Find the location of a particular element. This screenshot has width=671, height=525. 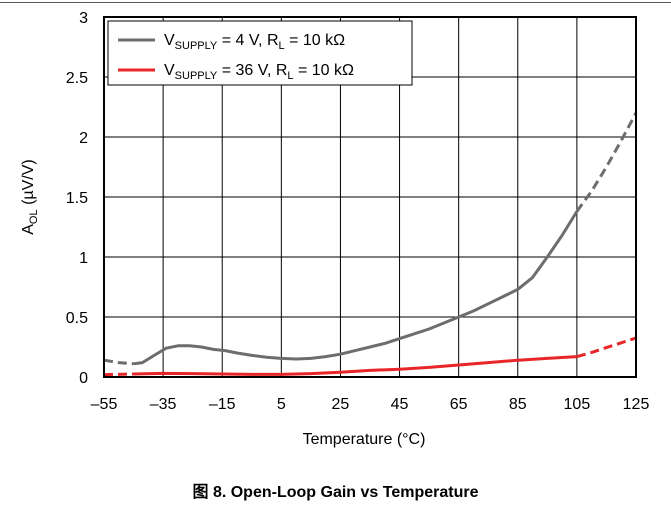

series-1-dashed-end is located at coordinates (606, 347).